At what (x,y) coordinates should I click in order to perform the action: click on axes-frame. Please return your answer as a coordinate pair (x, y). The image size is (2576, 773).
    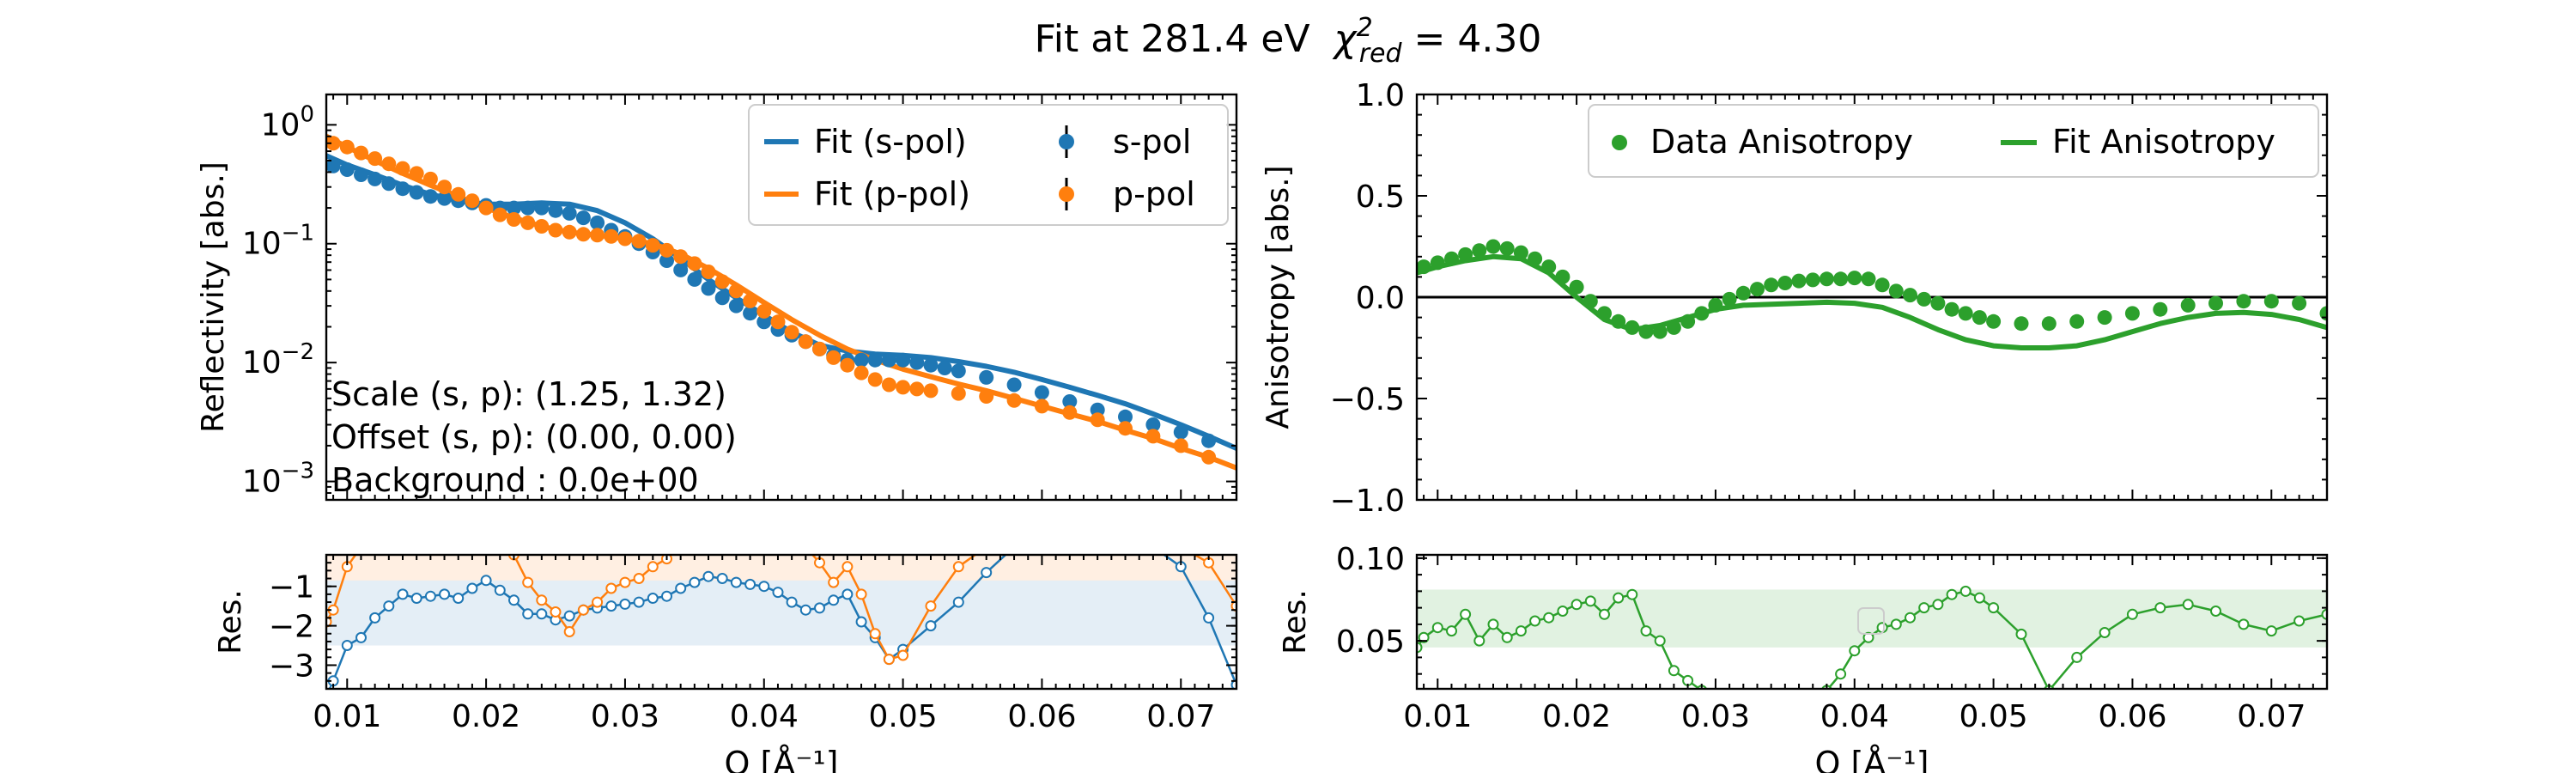
    Looking at the image, I should click on (781, 622).